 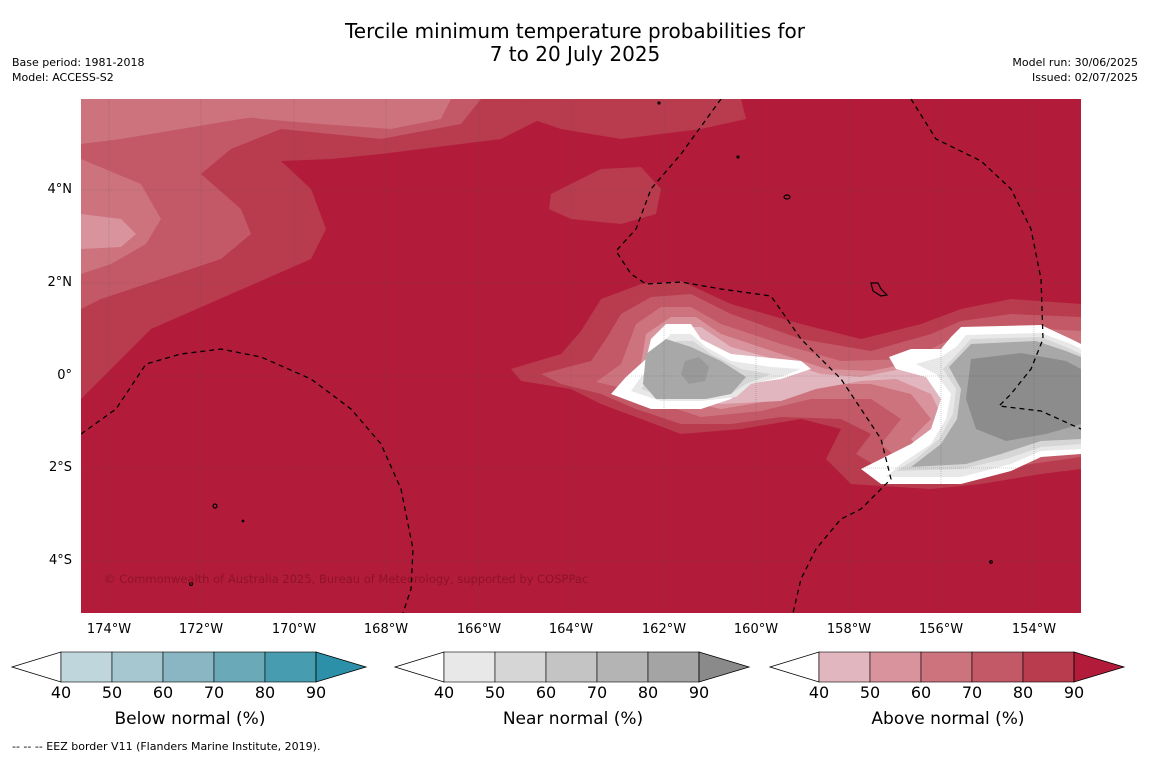 I want to click on colorbar-title-above: Above normal (%), so click(x=948, y=719).